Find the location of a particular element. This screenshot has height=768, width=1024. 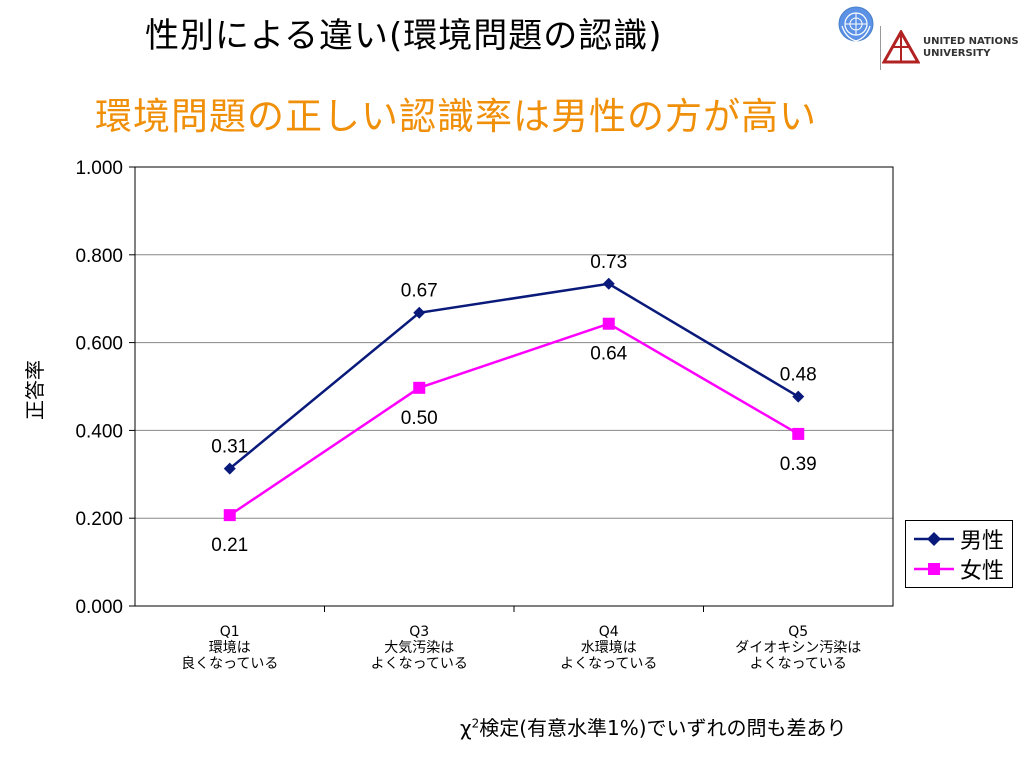

un-emblem-icon is located at coordinates (856, 24).